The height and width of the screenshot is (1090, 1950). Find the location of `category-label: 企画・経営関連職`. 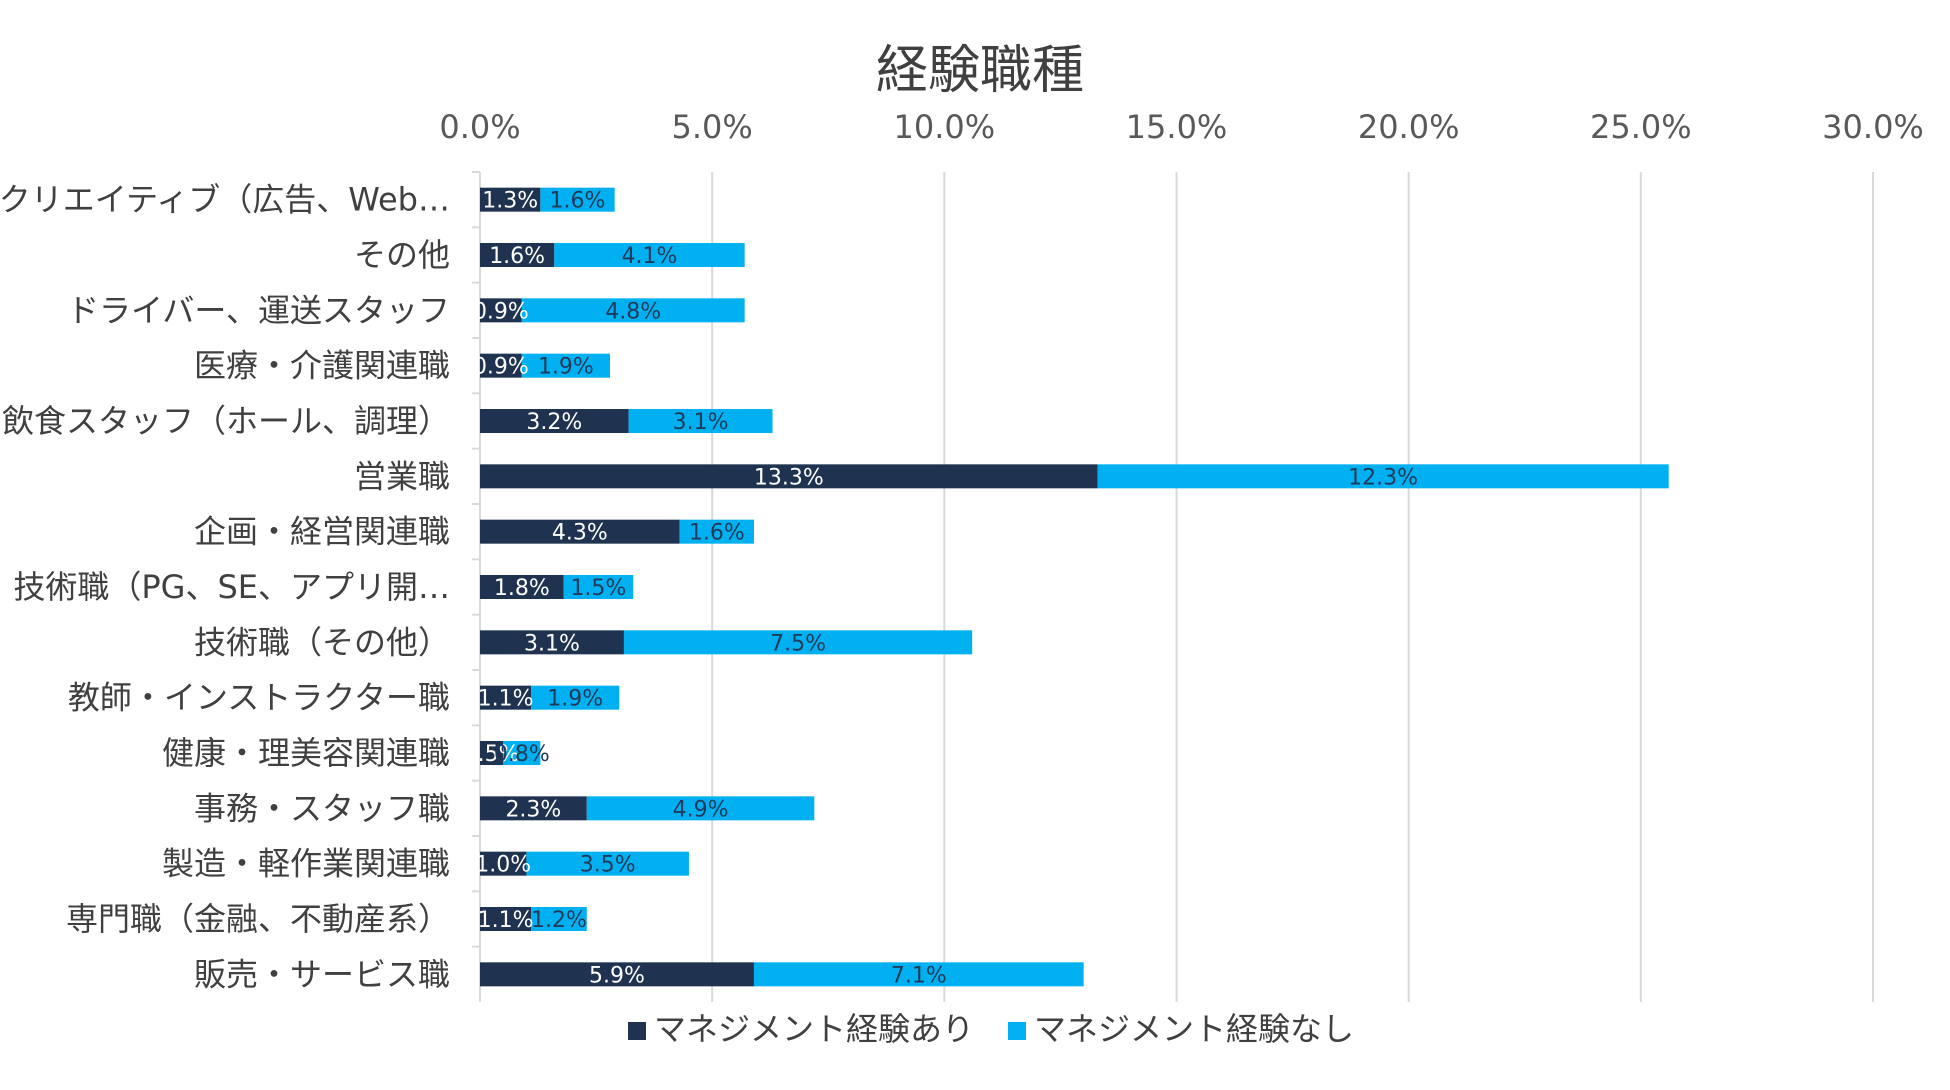

category-label: 企画・経営関連職 is located at coordinates (322, 532).